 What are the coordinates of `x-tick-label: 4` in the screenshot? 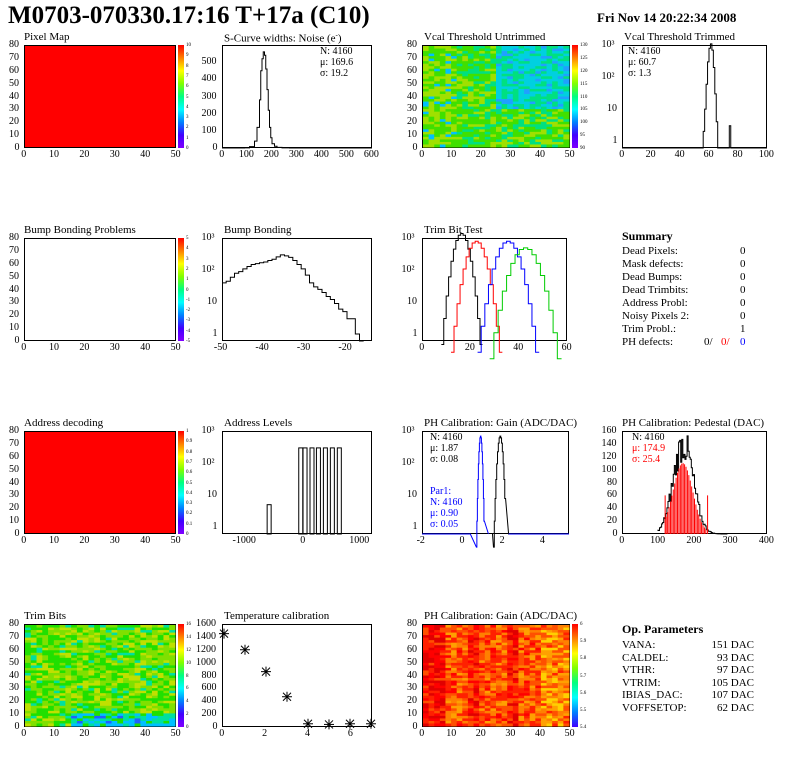 It's located at (307, 733).